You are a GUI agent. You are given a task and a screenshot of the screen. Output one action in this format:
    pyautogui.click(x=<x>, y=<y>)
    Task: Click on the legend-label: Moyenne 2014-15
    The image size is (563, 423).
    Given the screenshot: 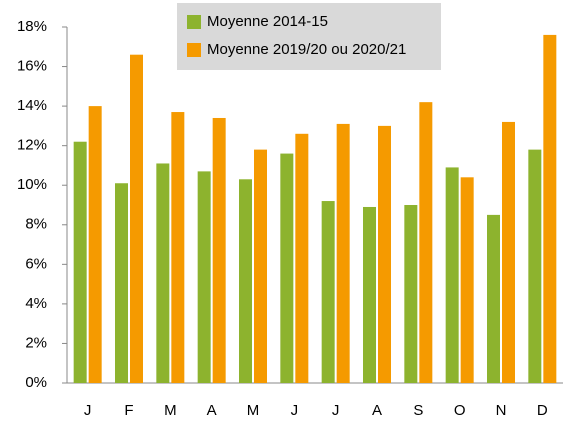 What is the action you would take?
    pyautogui.click(x=267, y=21)
    